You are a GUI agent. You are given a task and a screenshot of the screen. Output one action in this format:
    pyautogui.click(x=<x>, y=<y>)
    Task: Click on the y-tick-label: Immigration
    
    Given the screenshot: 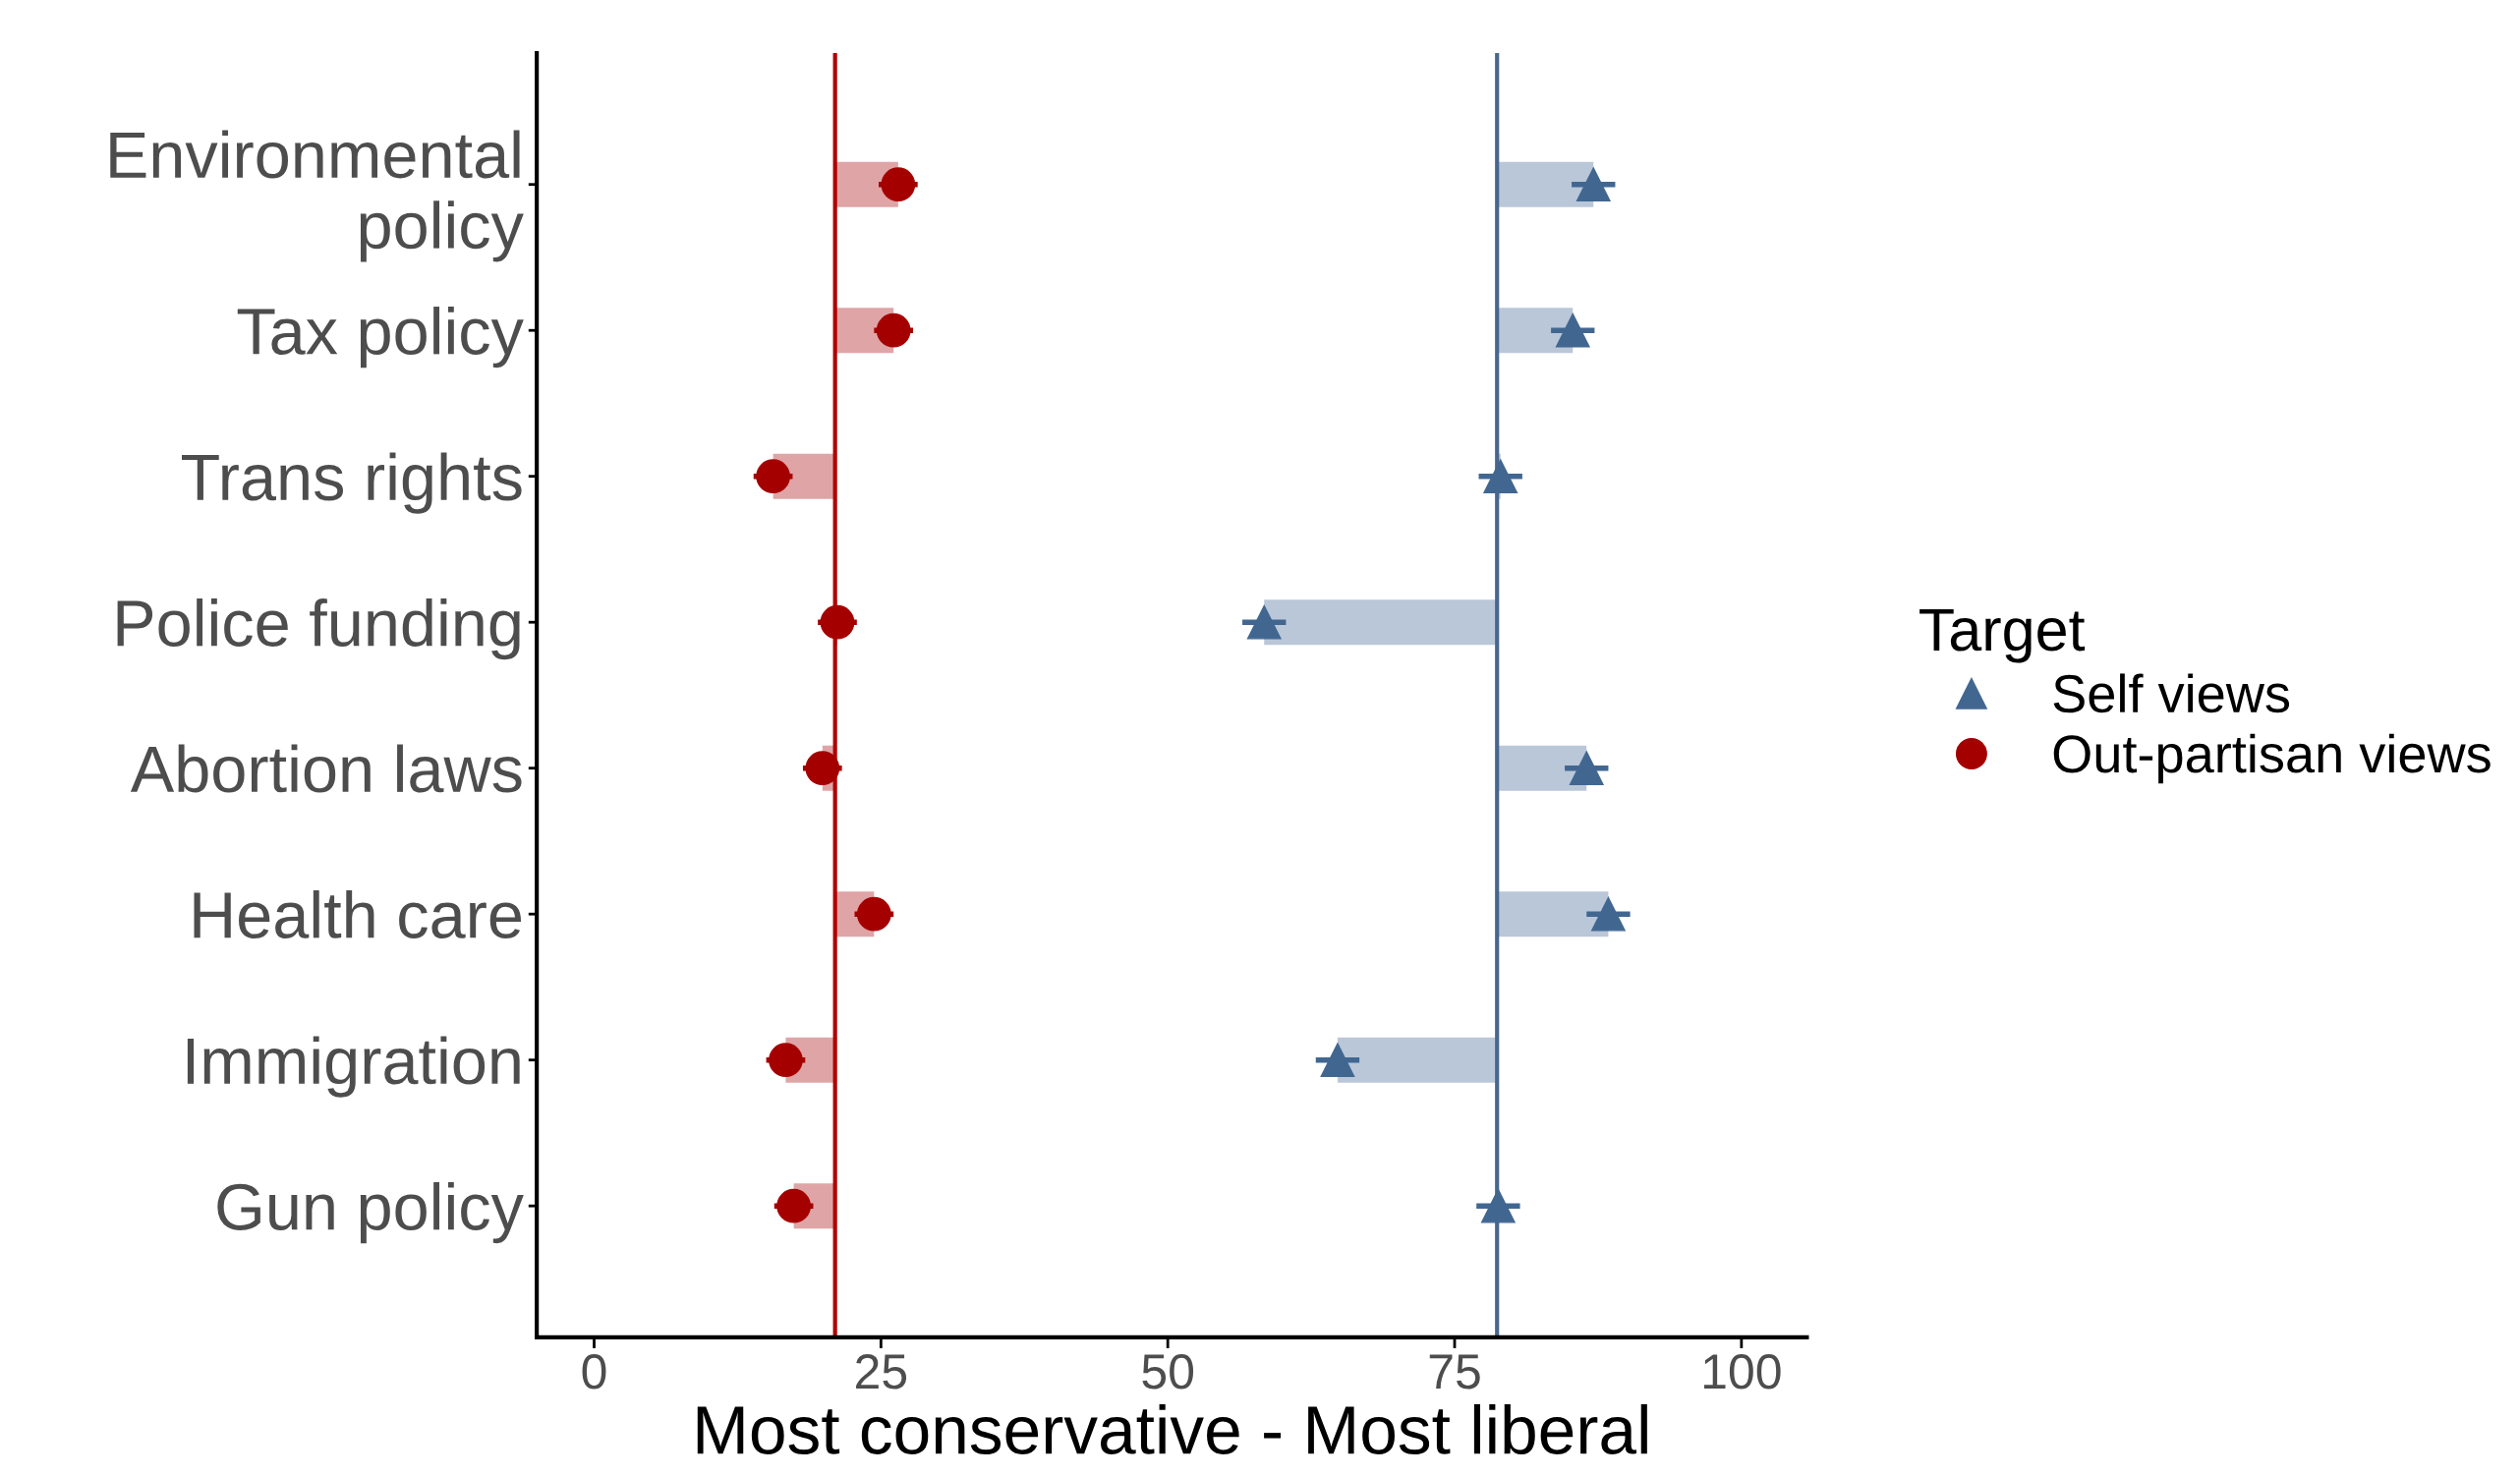 What is the action you would take?
    pyautogui.click(x=353, y=1067)
    